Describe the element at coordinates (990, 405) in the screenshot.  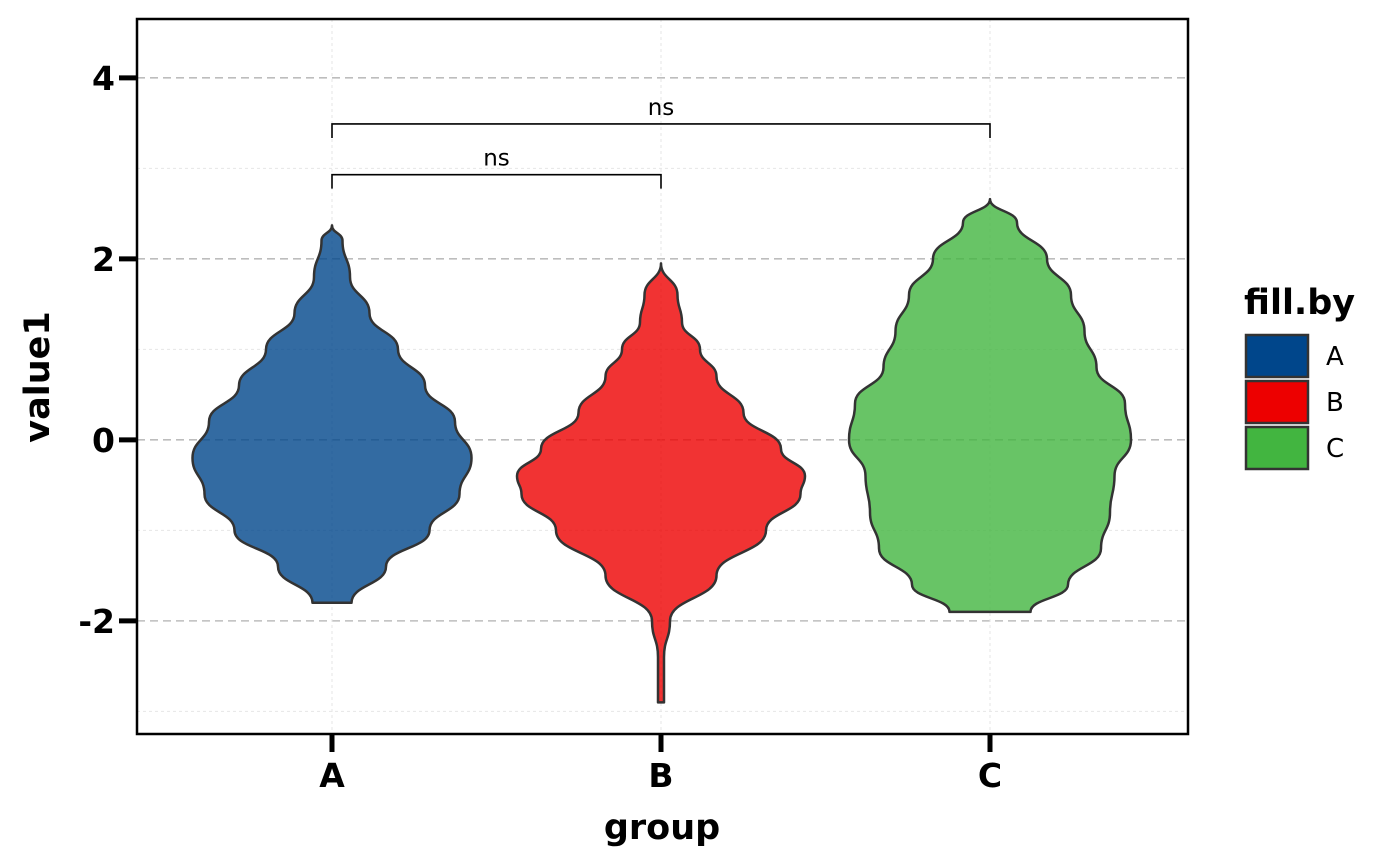
I see `violin-C` at that location.